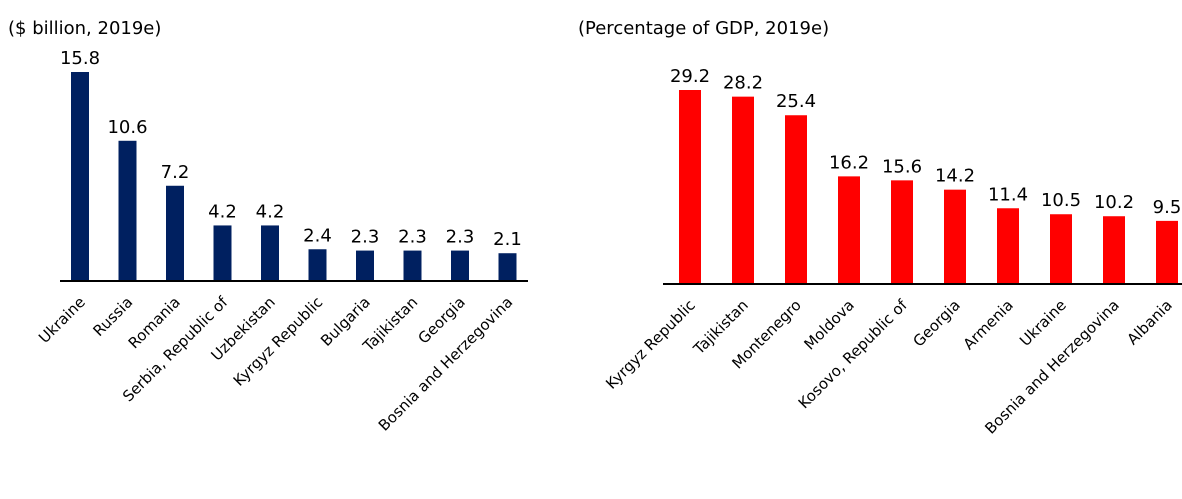 The width and height of the screenshot is (1182, 499). Describe the element at coordinates (988, 324) in the screenshot. I see `x-tick-label: Armenia` at that location.